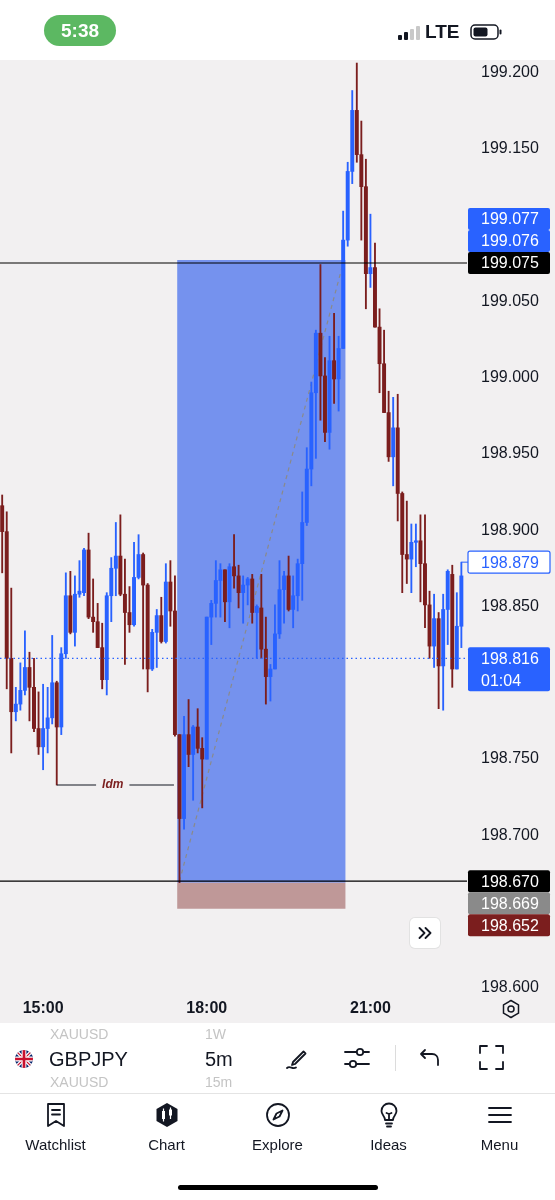 The width and height of the screenshot is (555, 1200). I want to click on ref-line-label: 199.075, so click(510, 263).